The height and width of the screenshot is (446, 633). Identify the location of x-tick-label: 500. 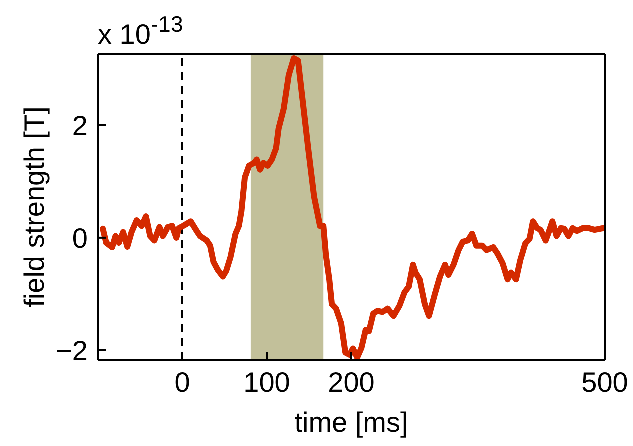
(605, 382).